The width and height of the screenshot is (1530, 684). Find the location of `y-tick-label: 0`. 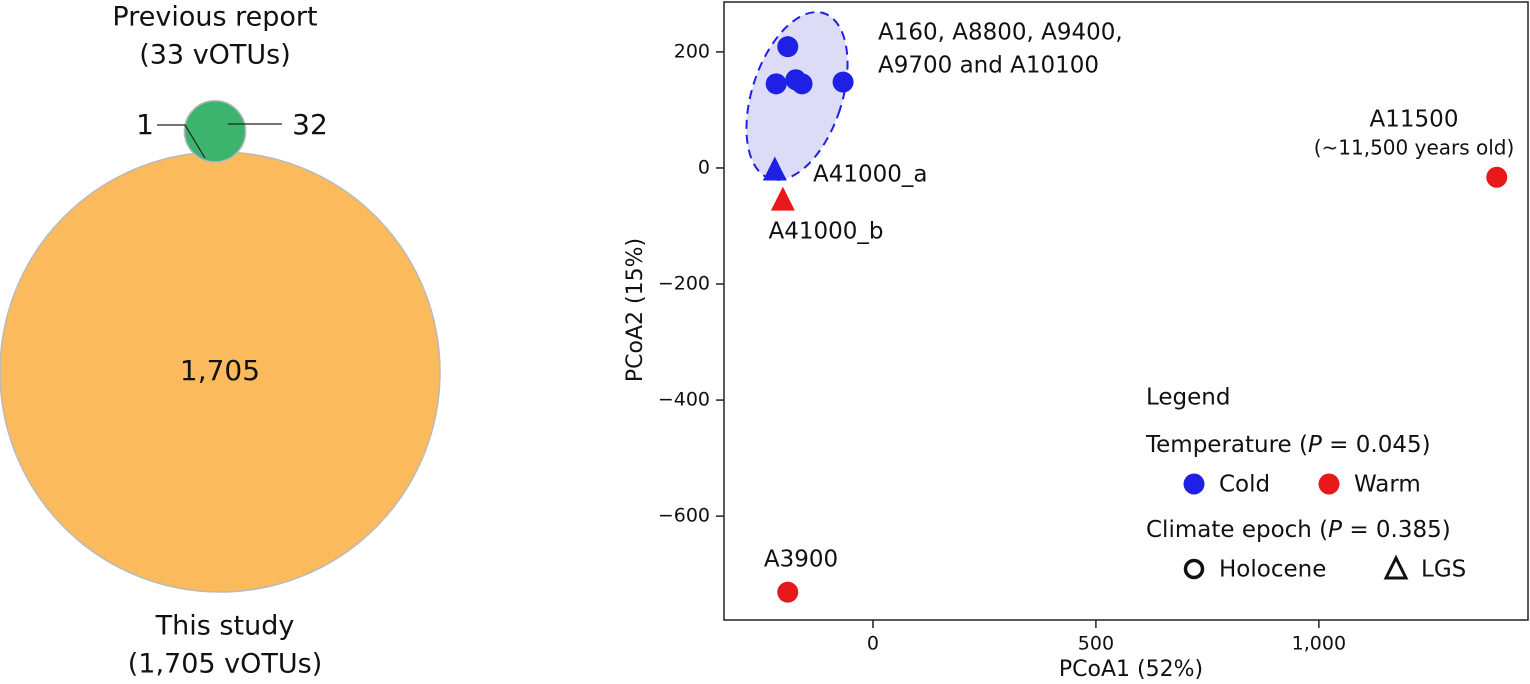

y-tick-label: 0 is located at coordinates (704, 167).